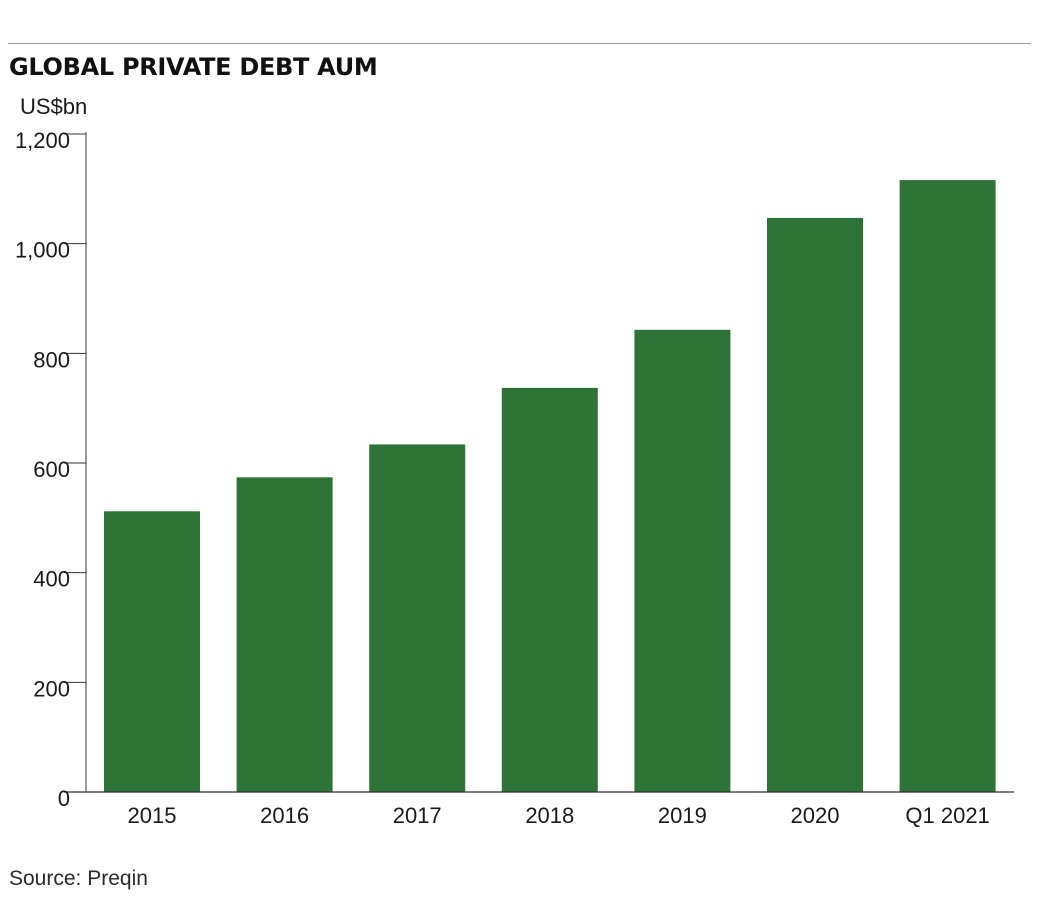  I want to click on bar-2017, so click(417, 618).